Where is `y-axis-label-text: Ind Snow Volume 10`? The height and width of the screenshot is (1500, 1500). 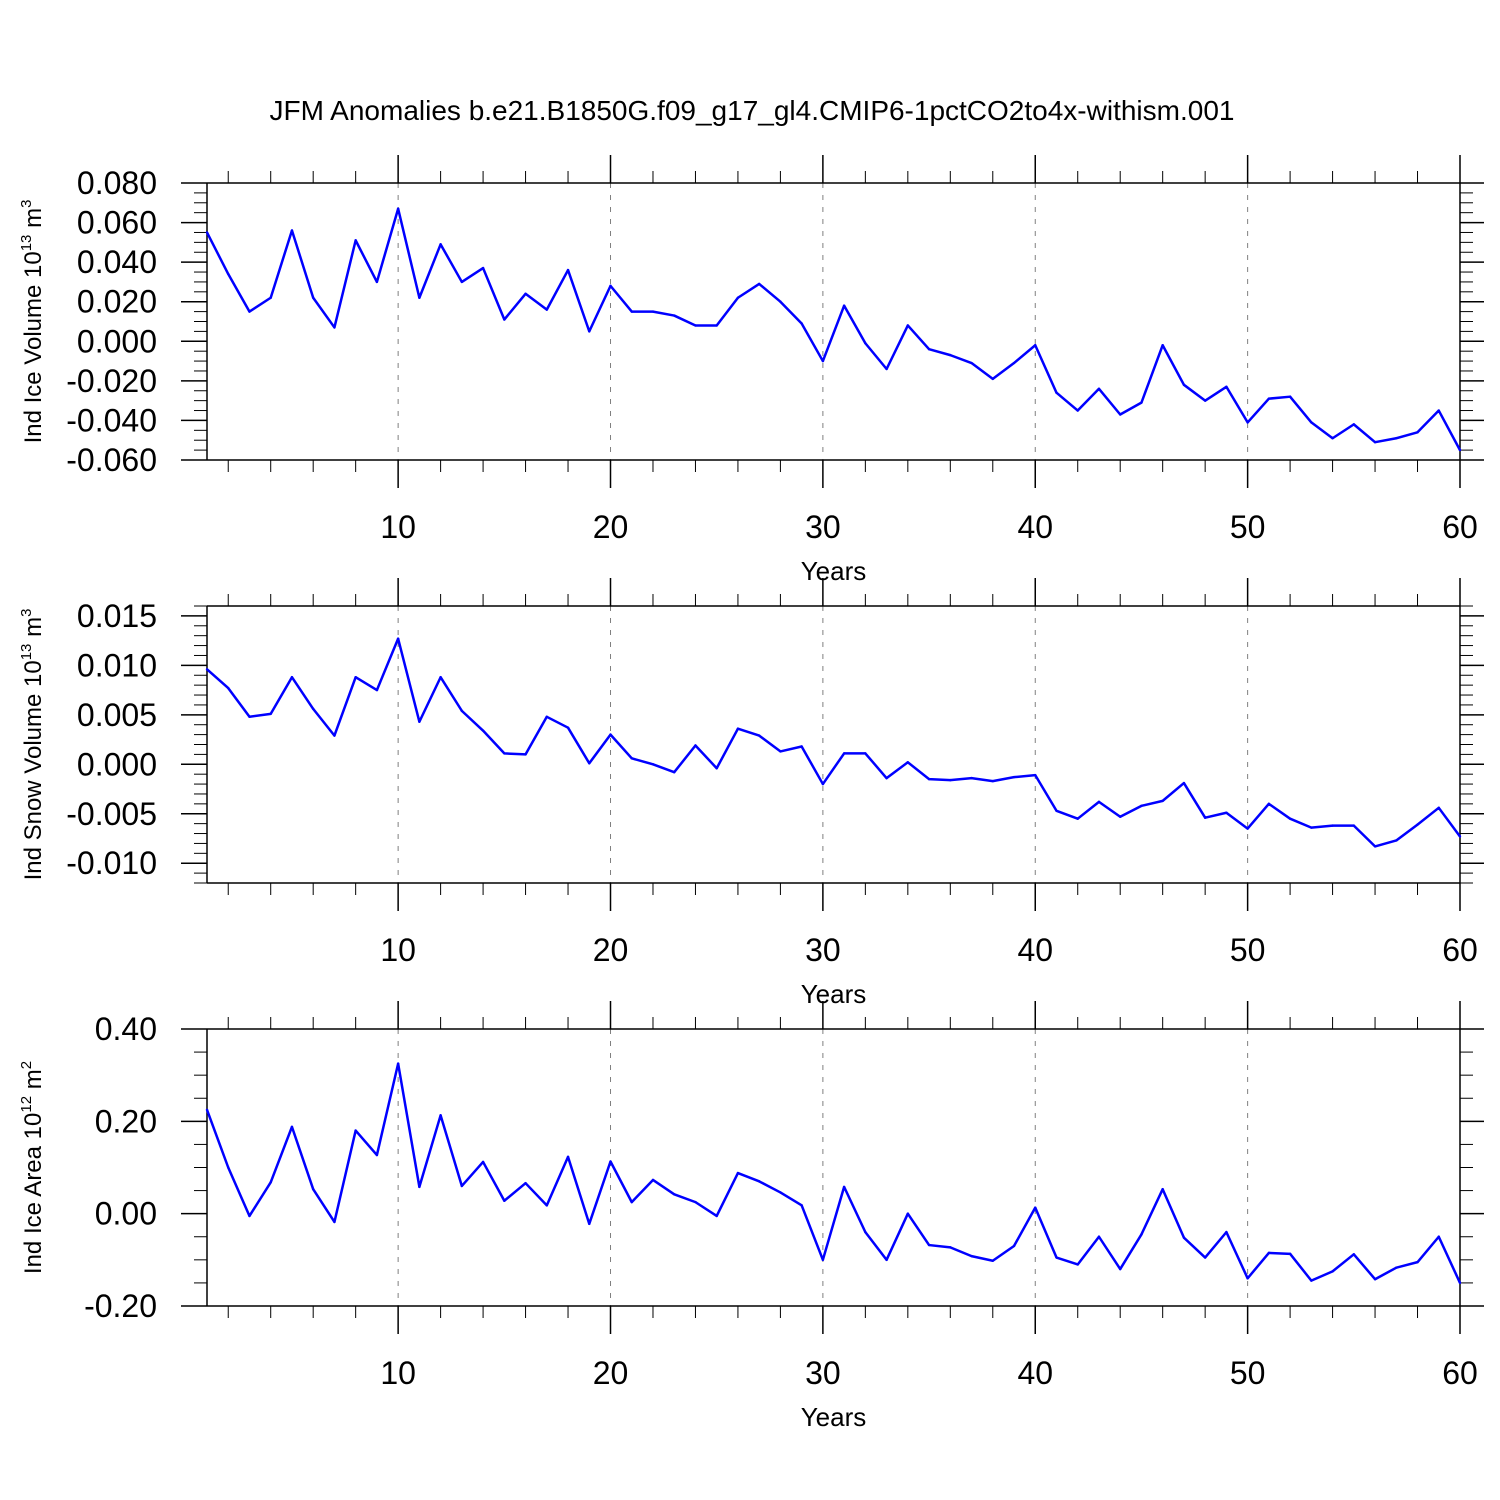 y-axis-label-text: Ind Snow Volume 10 is located at coordinates (33, 770).